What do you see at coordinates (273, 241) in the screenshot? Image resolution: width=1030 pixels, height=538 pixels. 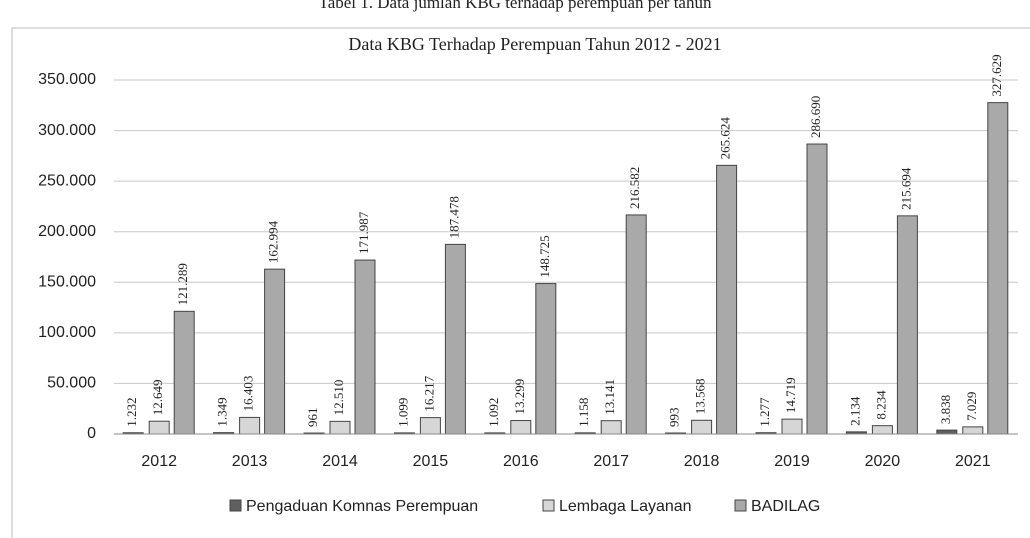 I see `data-label: 162.994` at bounding box center [273, 241].